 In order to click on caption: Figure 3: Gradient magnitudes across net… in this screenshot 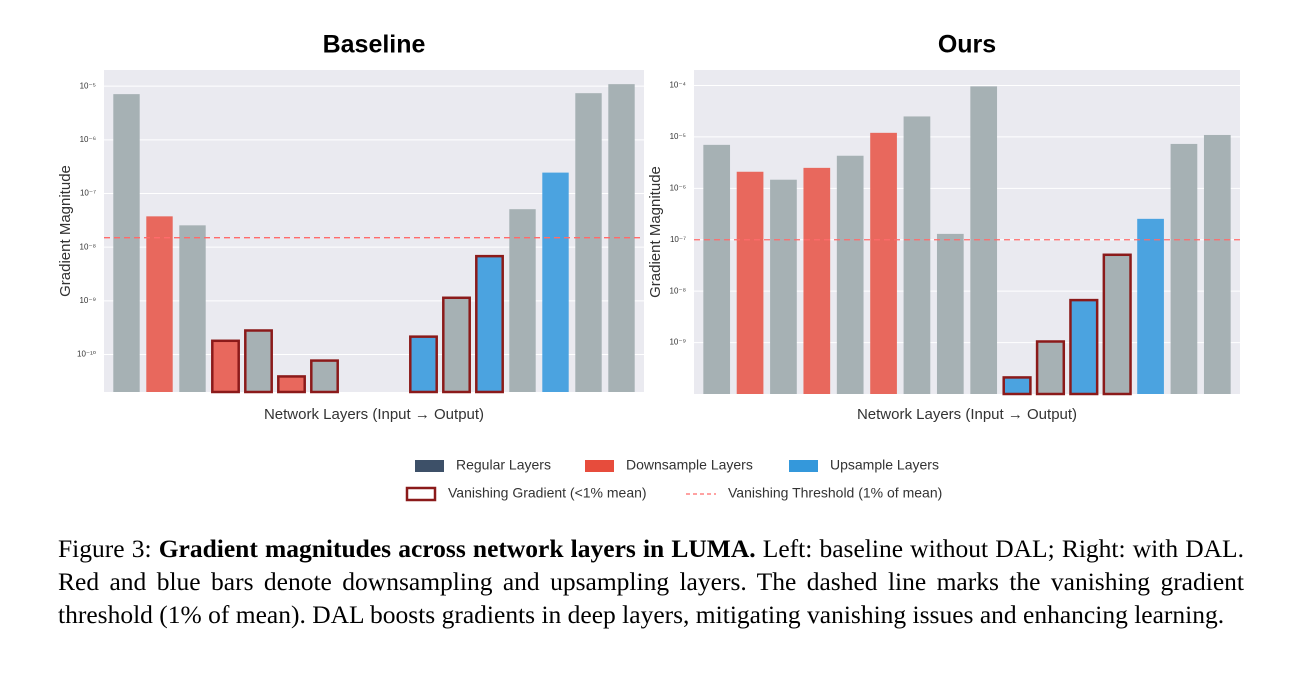, I will do `click(651, 581)`.